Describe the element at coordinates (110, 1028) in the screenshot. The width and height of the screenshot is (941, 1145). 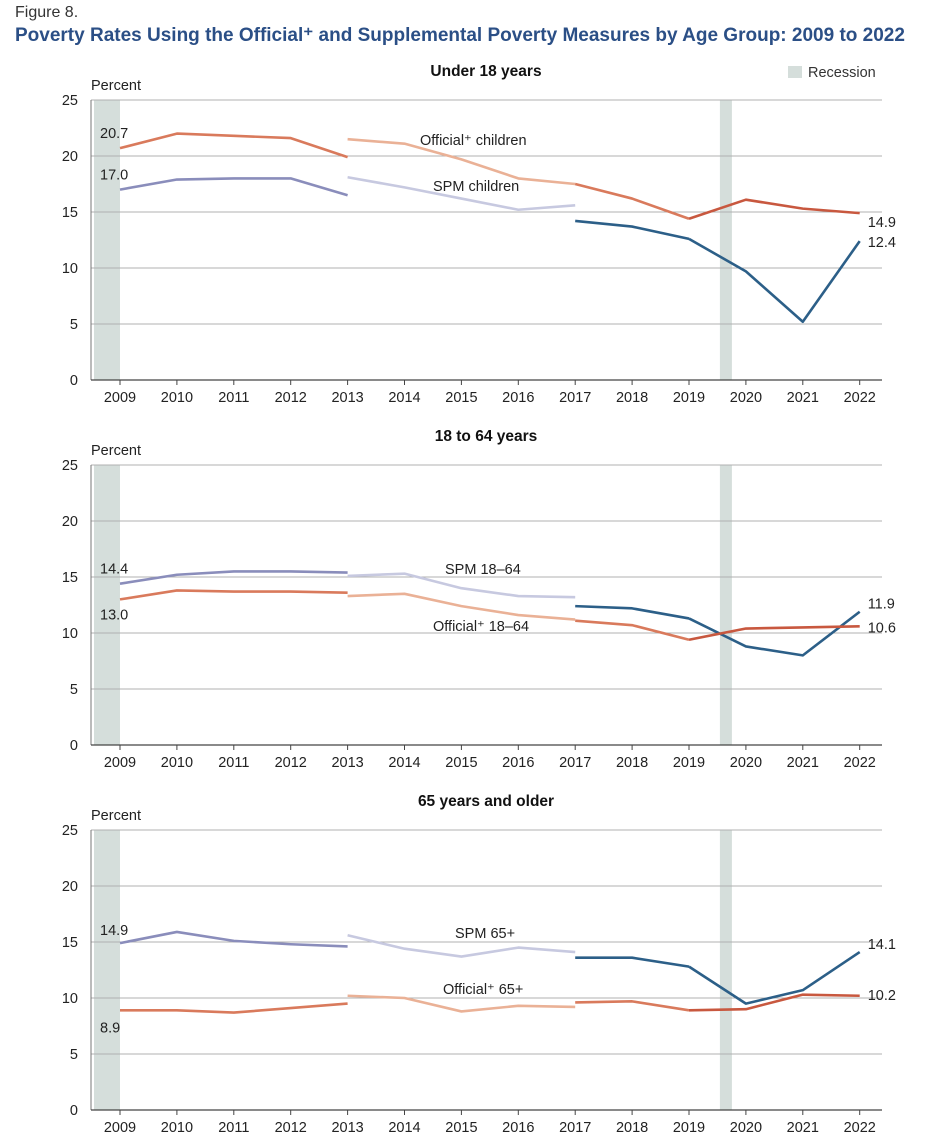
I see `data-label: 8.9` at that location.